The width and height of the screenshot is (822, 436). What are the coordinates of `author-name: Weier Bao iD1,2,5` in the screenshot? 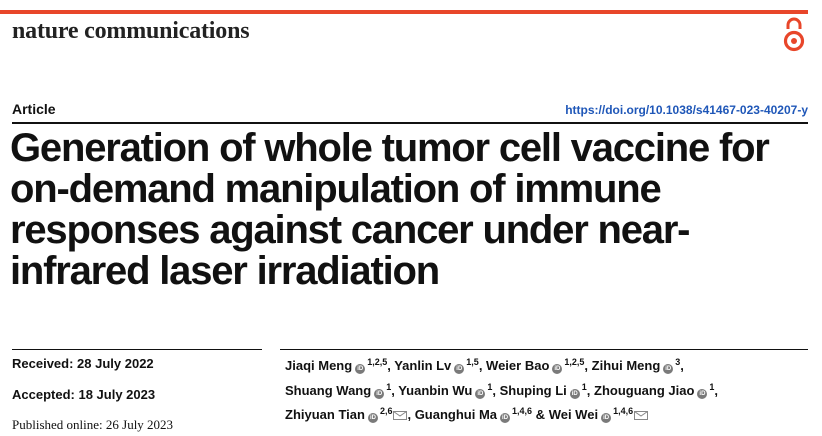 It's located at (535, 365).